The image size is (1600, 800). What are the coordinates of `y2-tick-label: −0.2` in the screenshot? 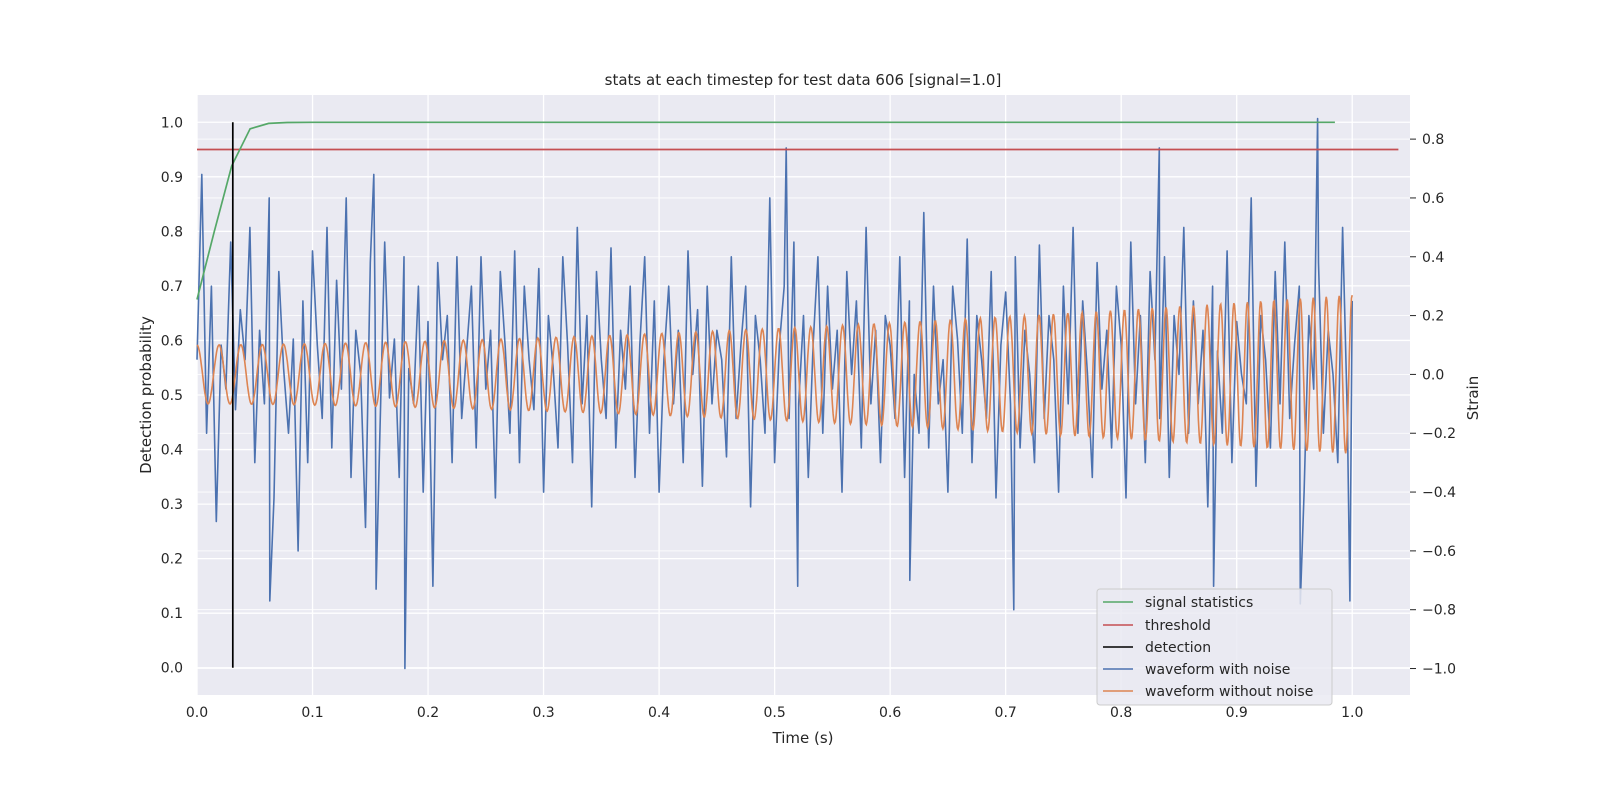 It's located at (1439, 434).